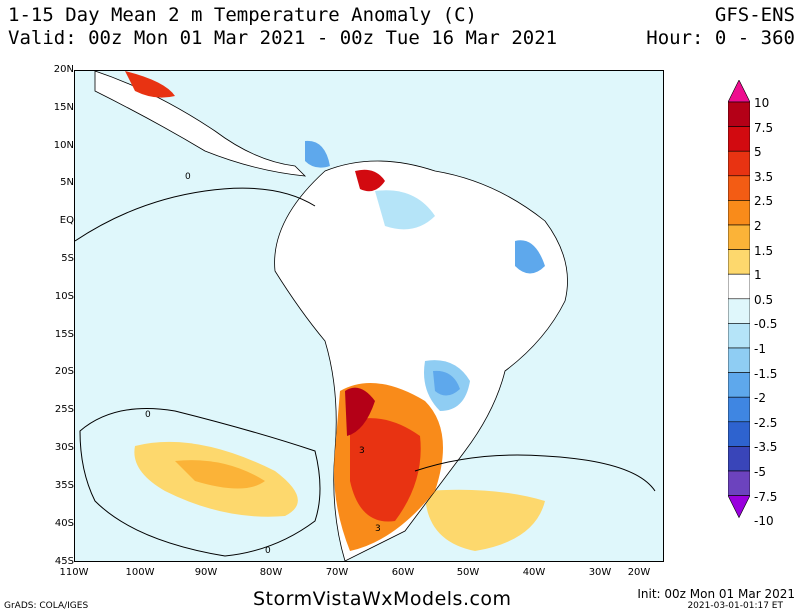 The width and height of the screenshot is (805, 615). What do you see at coordinates (716, 594) in the screenshot?
I see `init-time: Init: 00z Mon 01 Mar 2021` at bounding box center [716, 594].